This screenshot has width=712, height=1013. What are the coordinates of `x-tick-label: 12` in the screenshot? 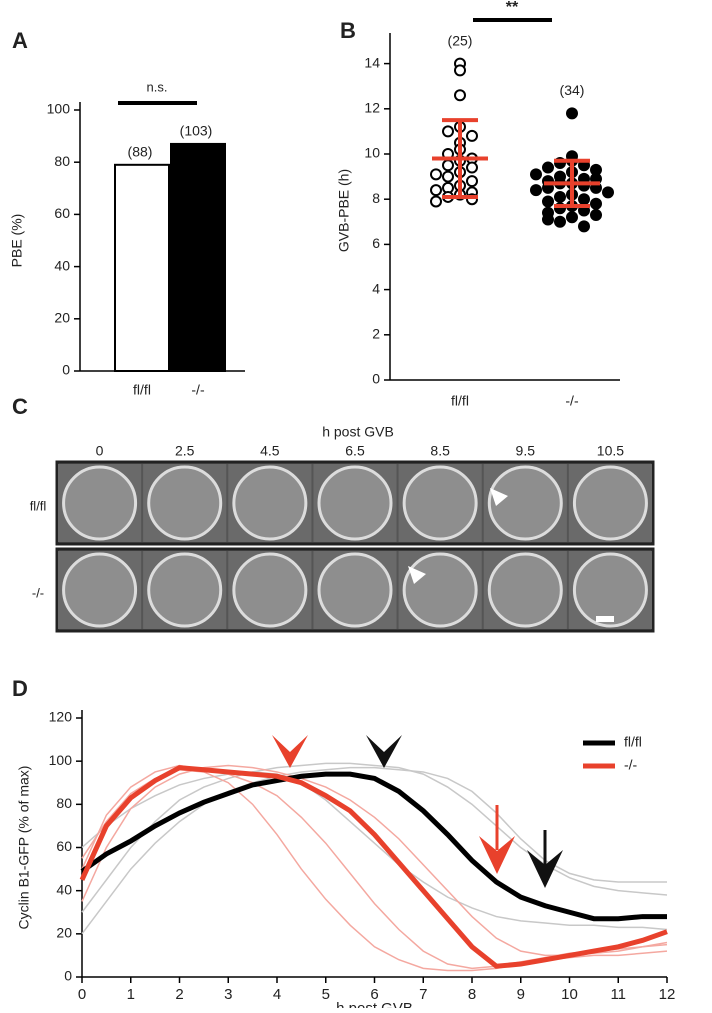 It's located at (667, 994).